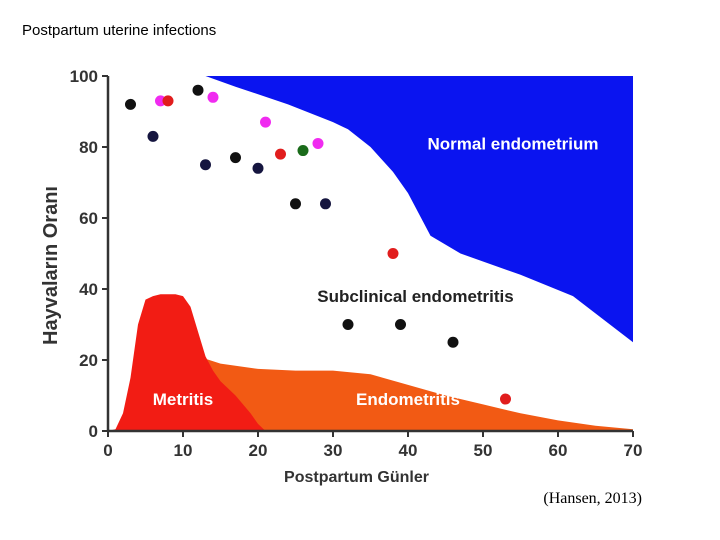 The height and width of the screenshot is (540, 720). Describe the element at coordinates (88, 360) in the screenshot. I see `y-tick-label: 20` at that location.